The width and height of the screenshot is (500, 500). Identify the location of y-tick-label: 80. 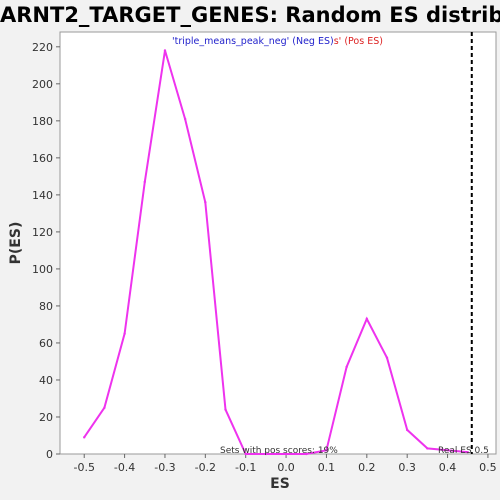
(46, 306).